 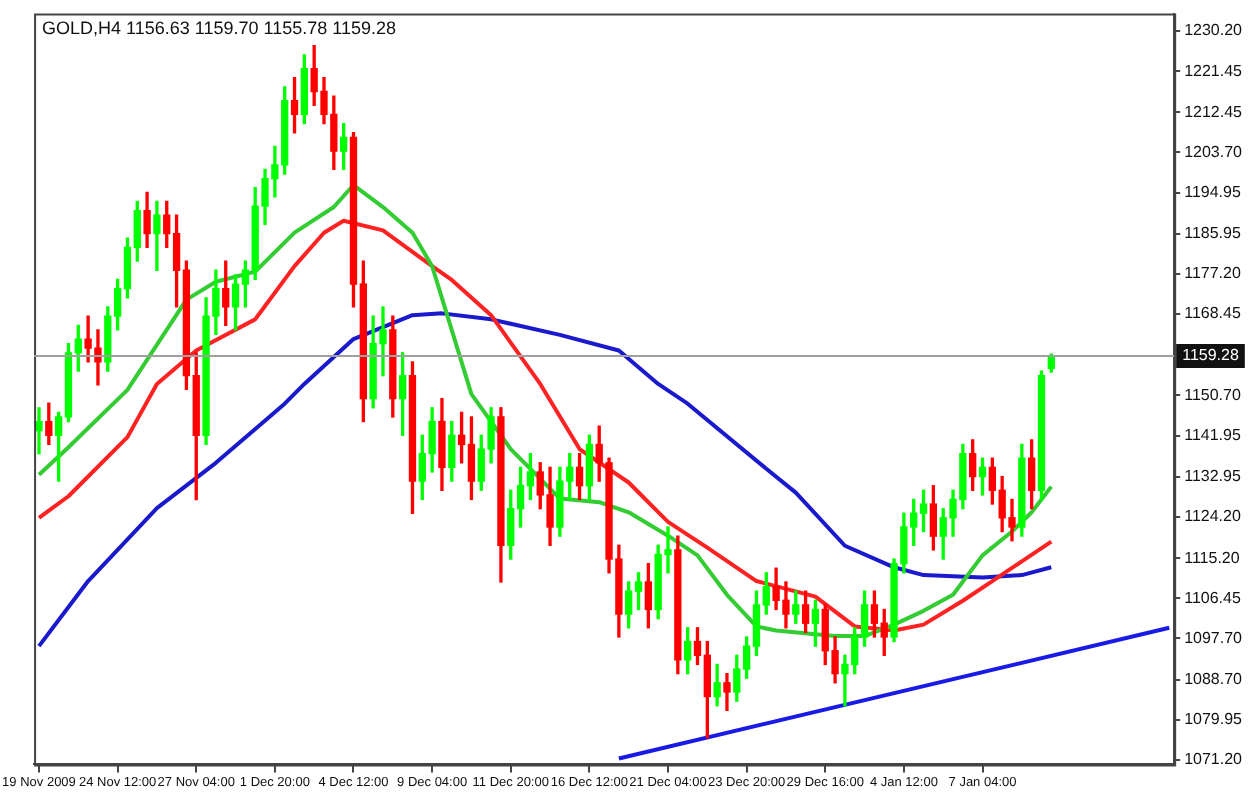 I want to click on y-tick-label: 1079.95, so click(x=1214, y=719).